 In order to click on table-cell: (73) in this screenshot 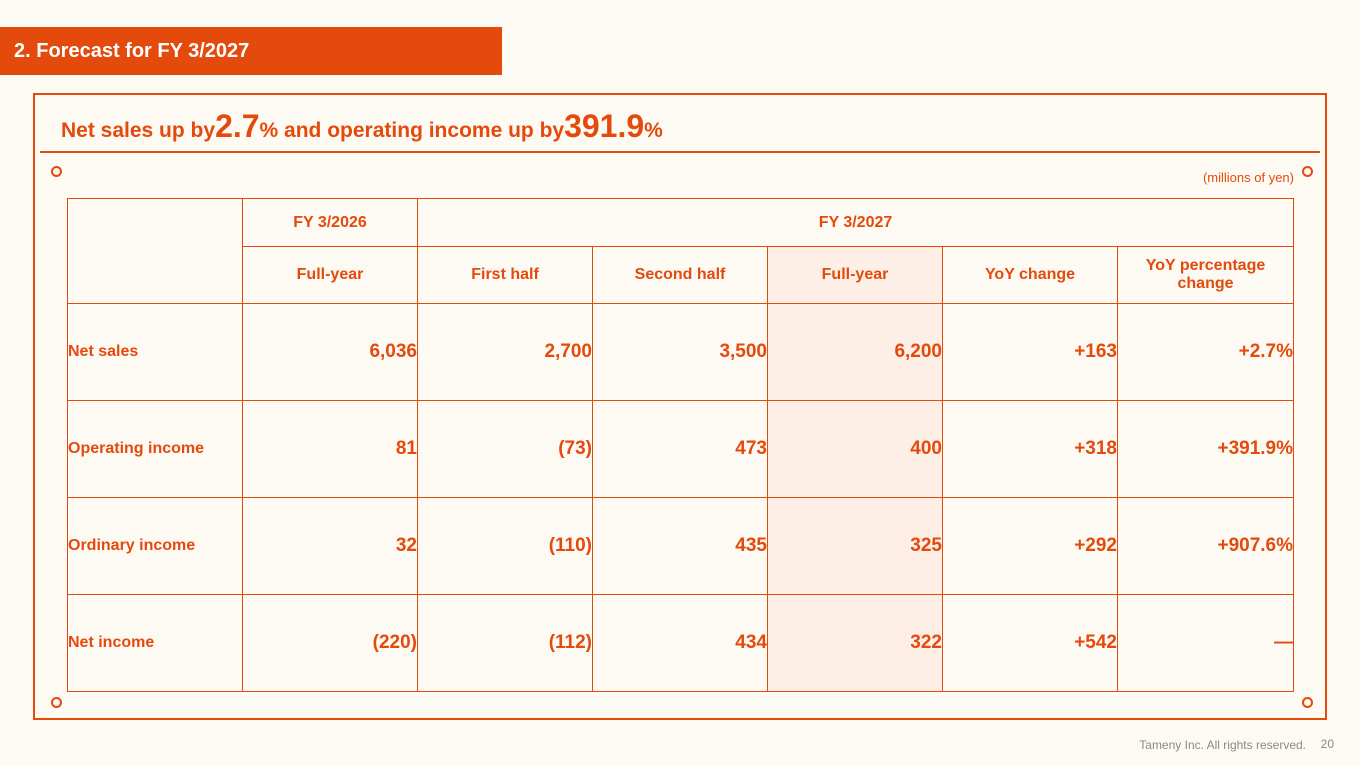, I will do `click(505, 449)`.